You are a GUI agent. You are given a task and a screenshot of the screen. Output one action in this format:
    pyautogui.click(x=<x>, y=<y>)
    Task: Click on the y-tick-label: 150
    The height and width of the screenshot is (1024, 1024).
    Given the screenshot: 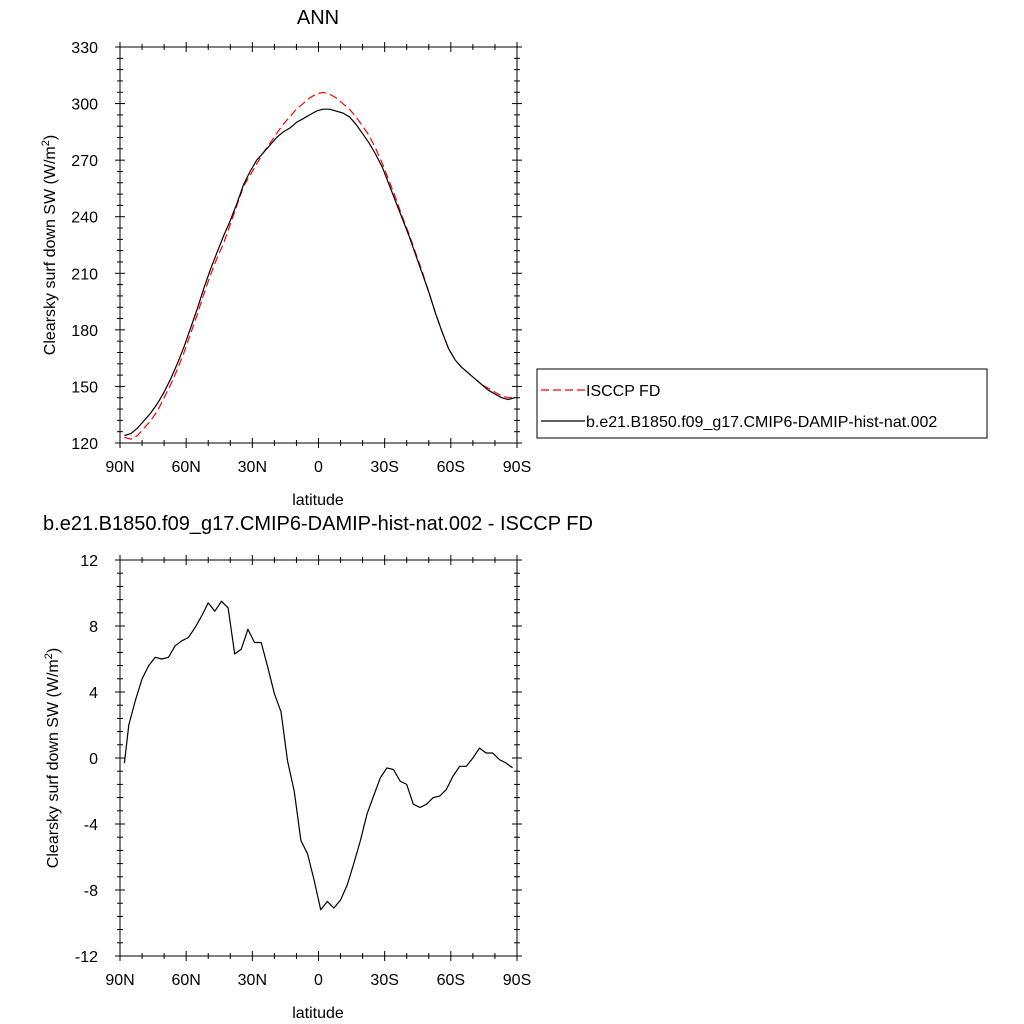 What is the action you would take?
    pyautogui.click(x=84, y=387)
    